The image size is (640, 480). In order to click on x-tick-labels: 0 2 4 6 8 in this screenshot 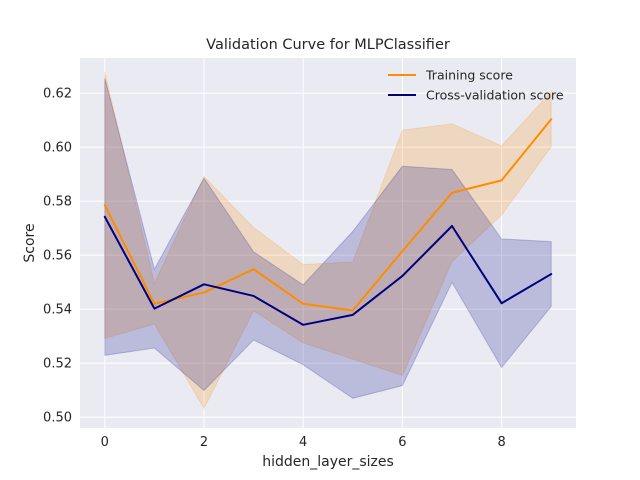, I will do `click(303, 442)`.